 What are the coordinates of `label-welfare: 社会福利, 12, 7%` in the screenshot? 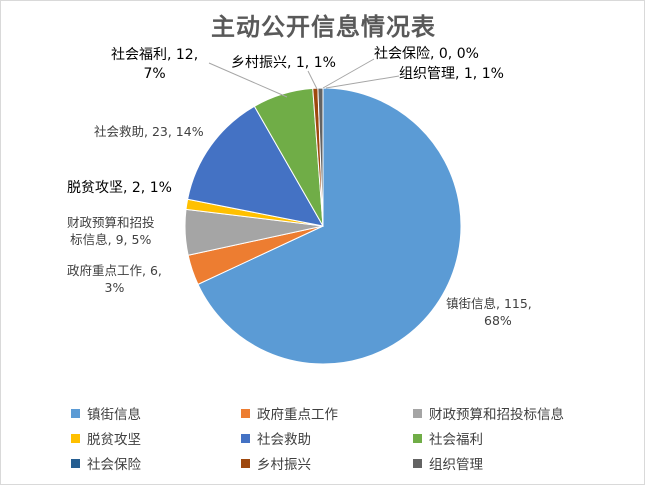 It's located at (155, 64).